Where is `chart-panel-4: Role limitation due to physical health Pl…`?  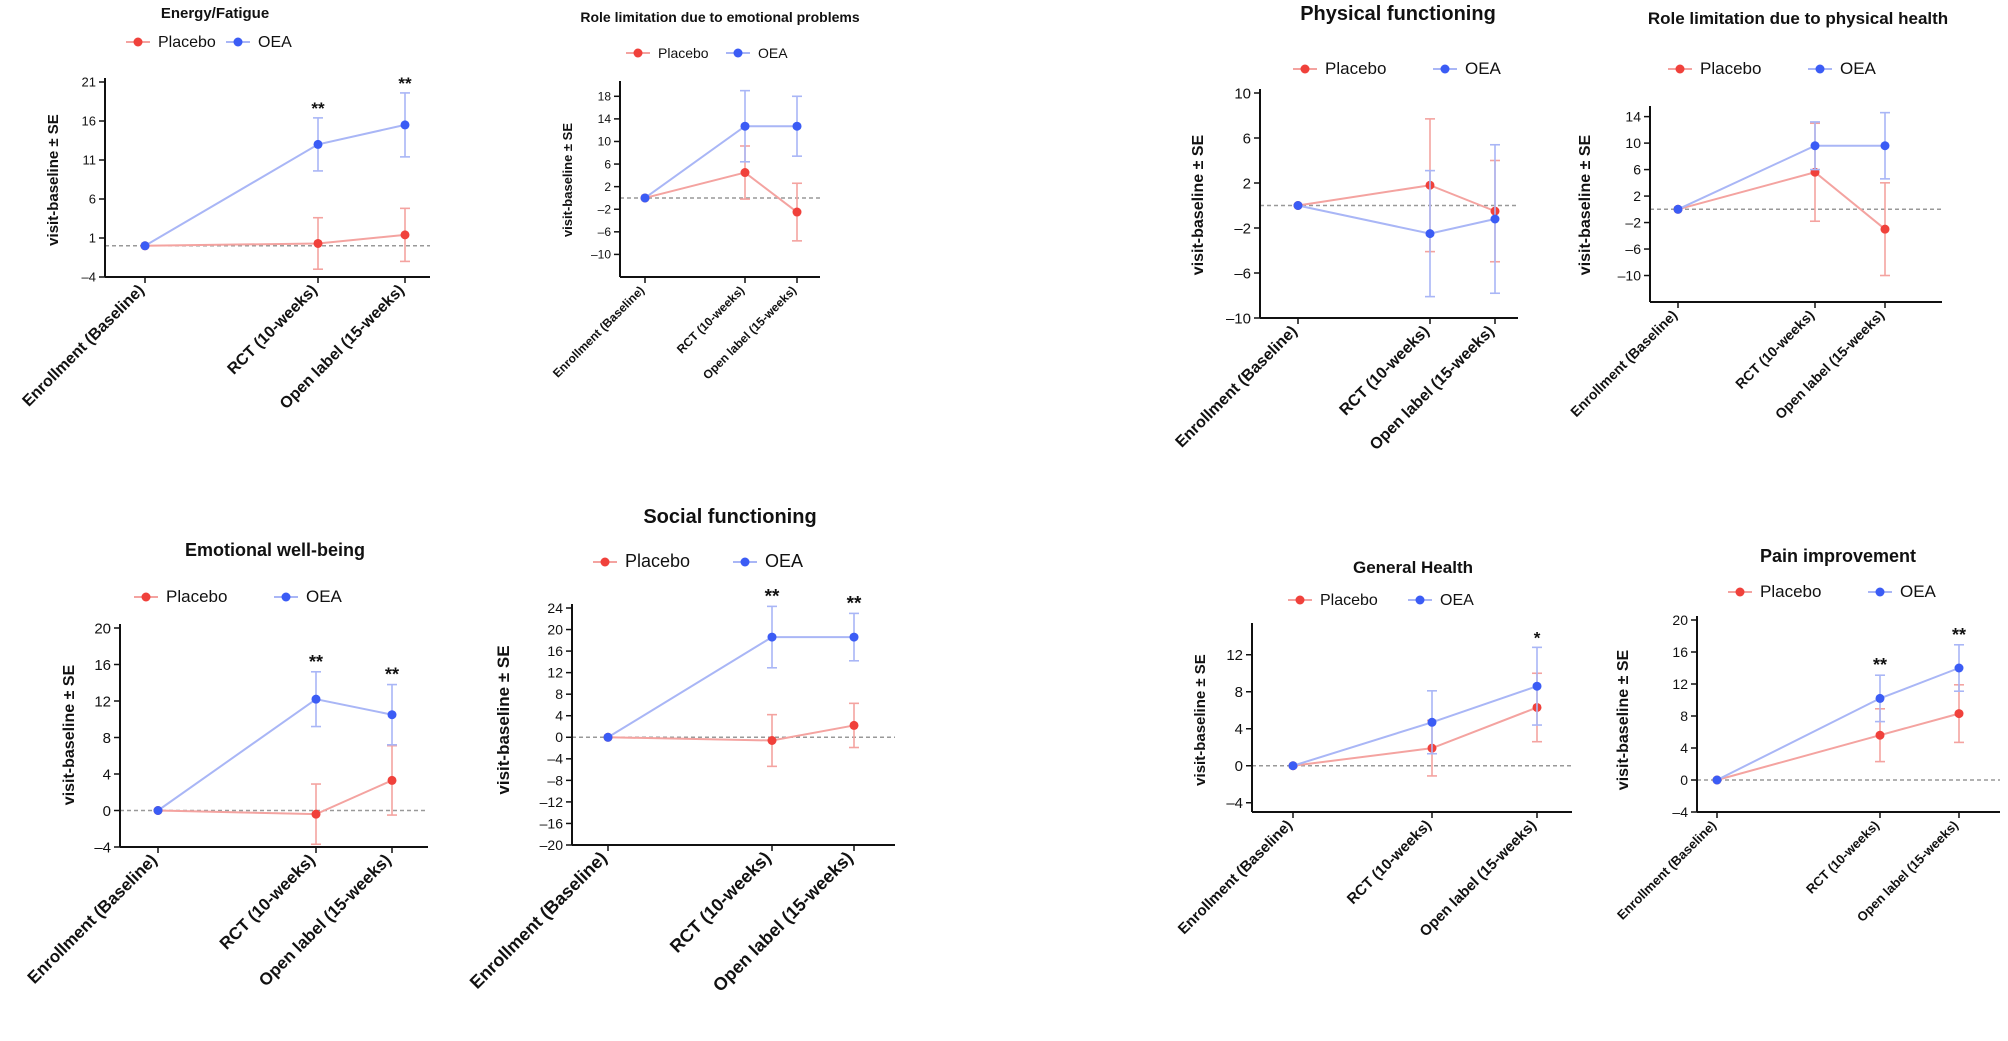 chart-panel-4: Role limitation due to physical health Pl… is located at coordinates (1757, 215).